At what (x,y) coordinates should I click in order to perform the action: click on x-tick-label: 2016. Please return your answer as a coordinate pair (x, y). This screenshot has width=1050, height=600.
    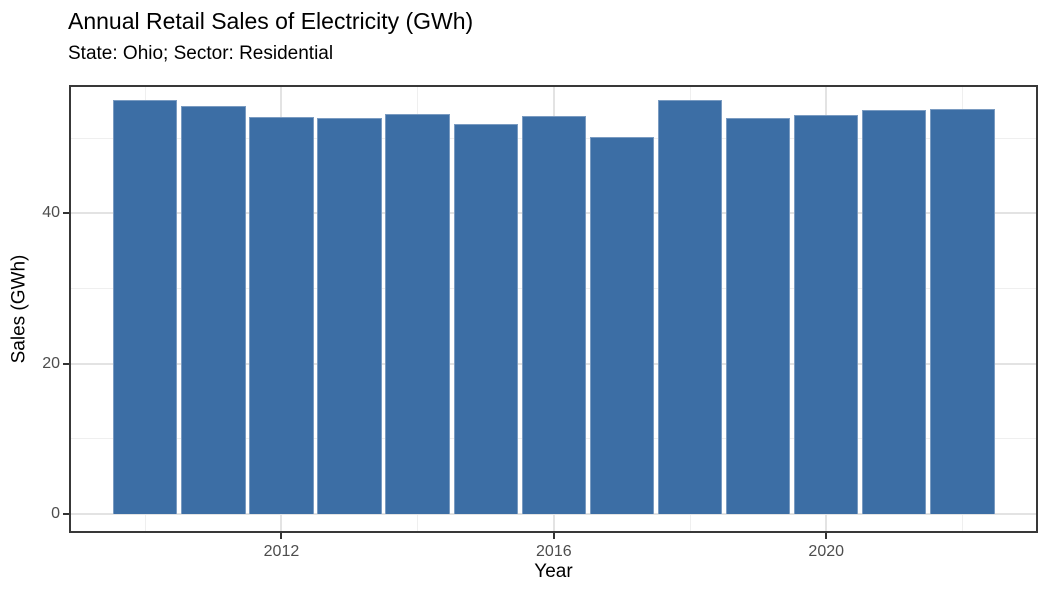
    Looking at the image, I should click on (554, 551).